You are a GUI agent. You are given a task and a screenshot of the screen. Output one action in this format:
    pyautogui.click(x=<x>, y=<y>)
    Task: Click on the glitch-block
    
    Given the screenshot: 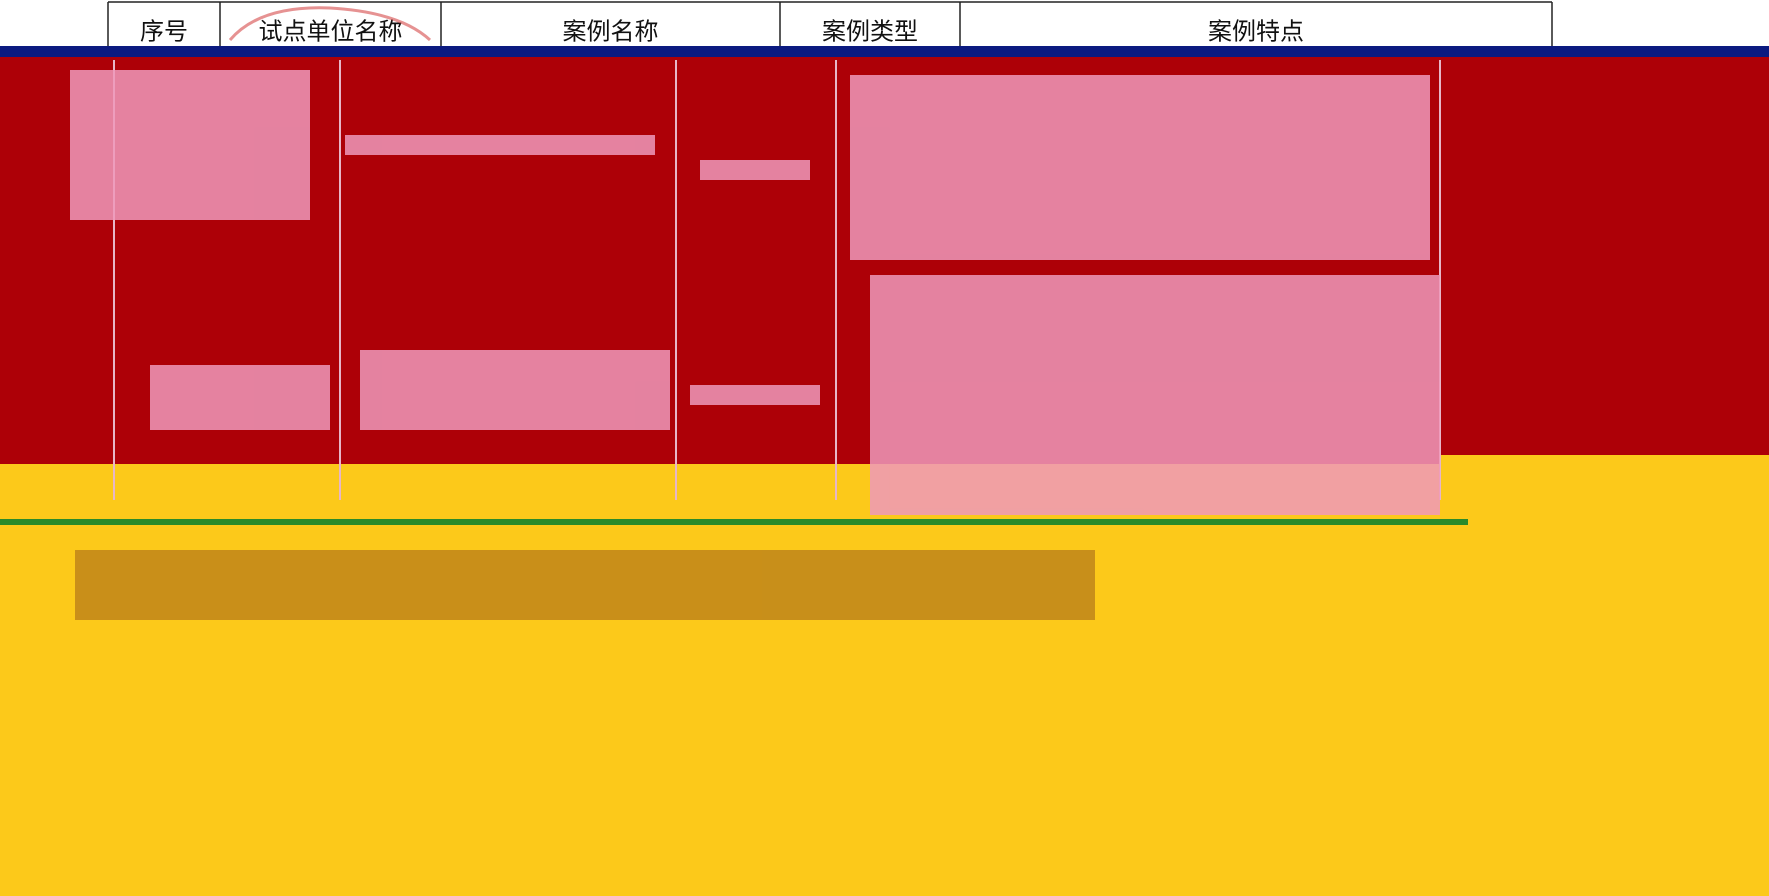 What is the action you would take?
    pyautogui.click(x=1604, y=460)
    